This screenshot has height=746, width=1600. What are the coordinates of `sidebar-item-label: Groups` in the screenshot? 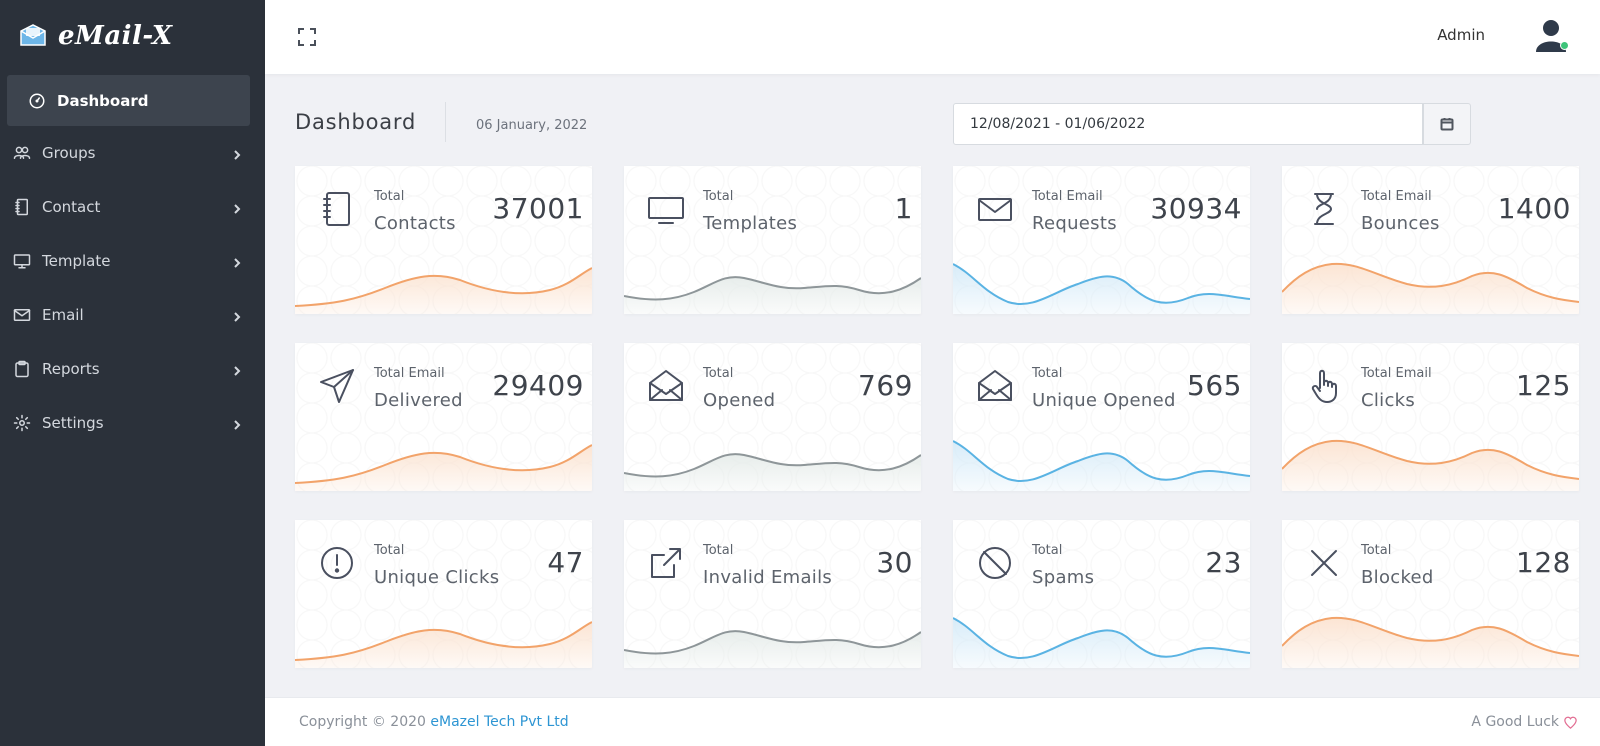 It's located at (69, 153).